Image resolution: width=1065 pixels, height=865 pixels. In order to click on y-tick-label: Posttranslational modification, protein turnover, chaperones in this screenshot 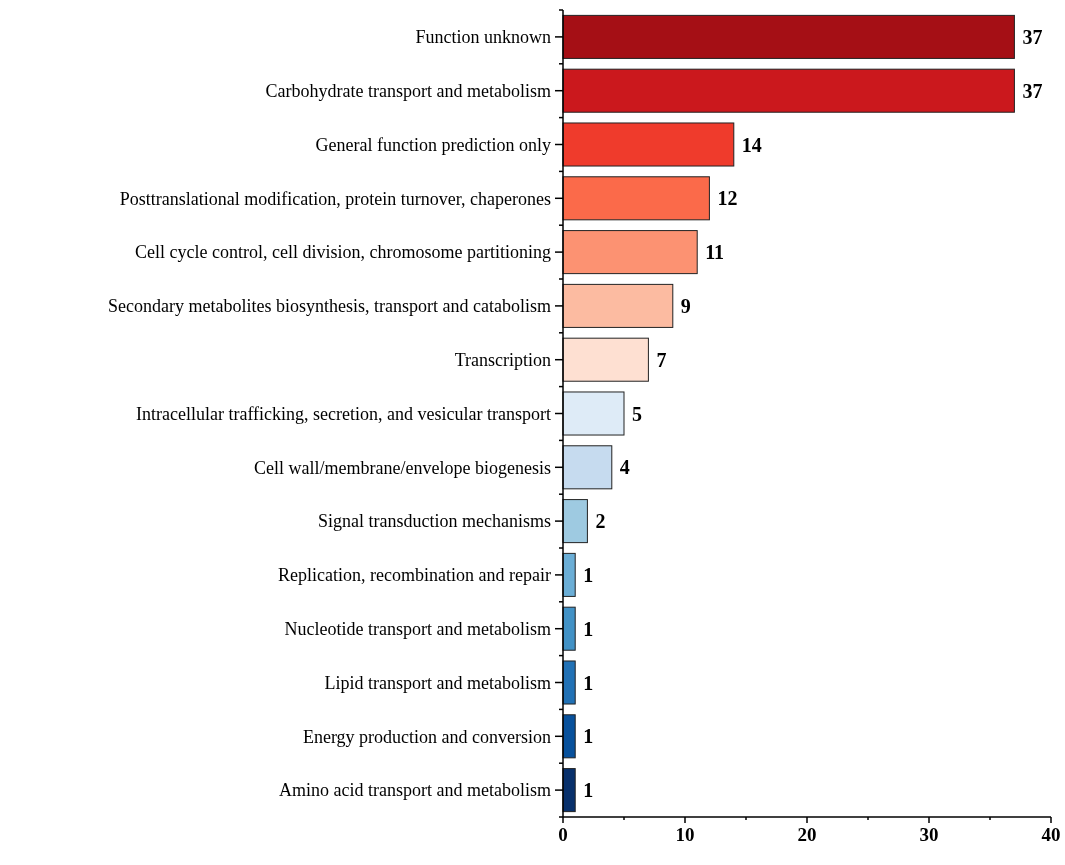, I will do `click(335, 198)`.